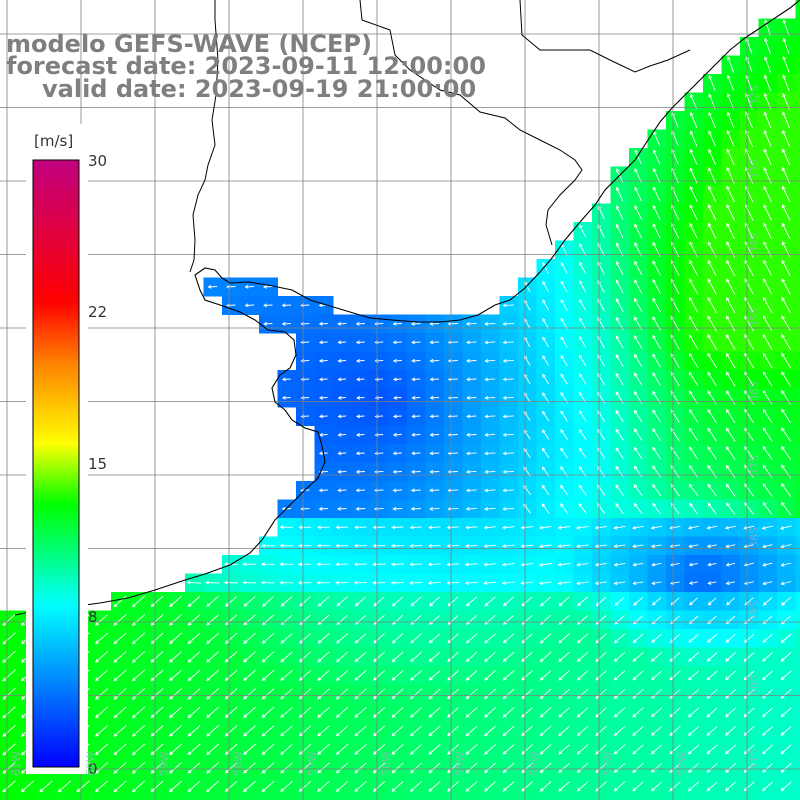 The width and height of the screenshot is (800, 800). Describe the element at coordinates (754, 243) in the screenshot. I see `lat-label: 34S` at that location.